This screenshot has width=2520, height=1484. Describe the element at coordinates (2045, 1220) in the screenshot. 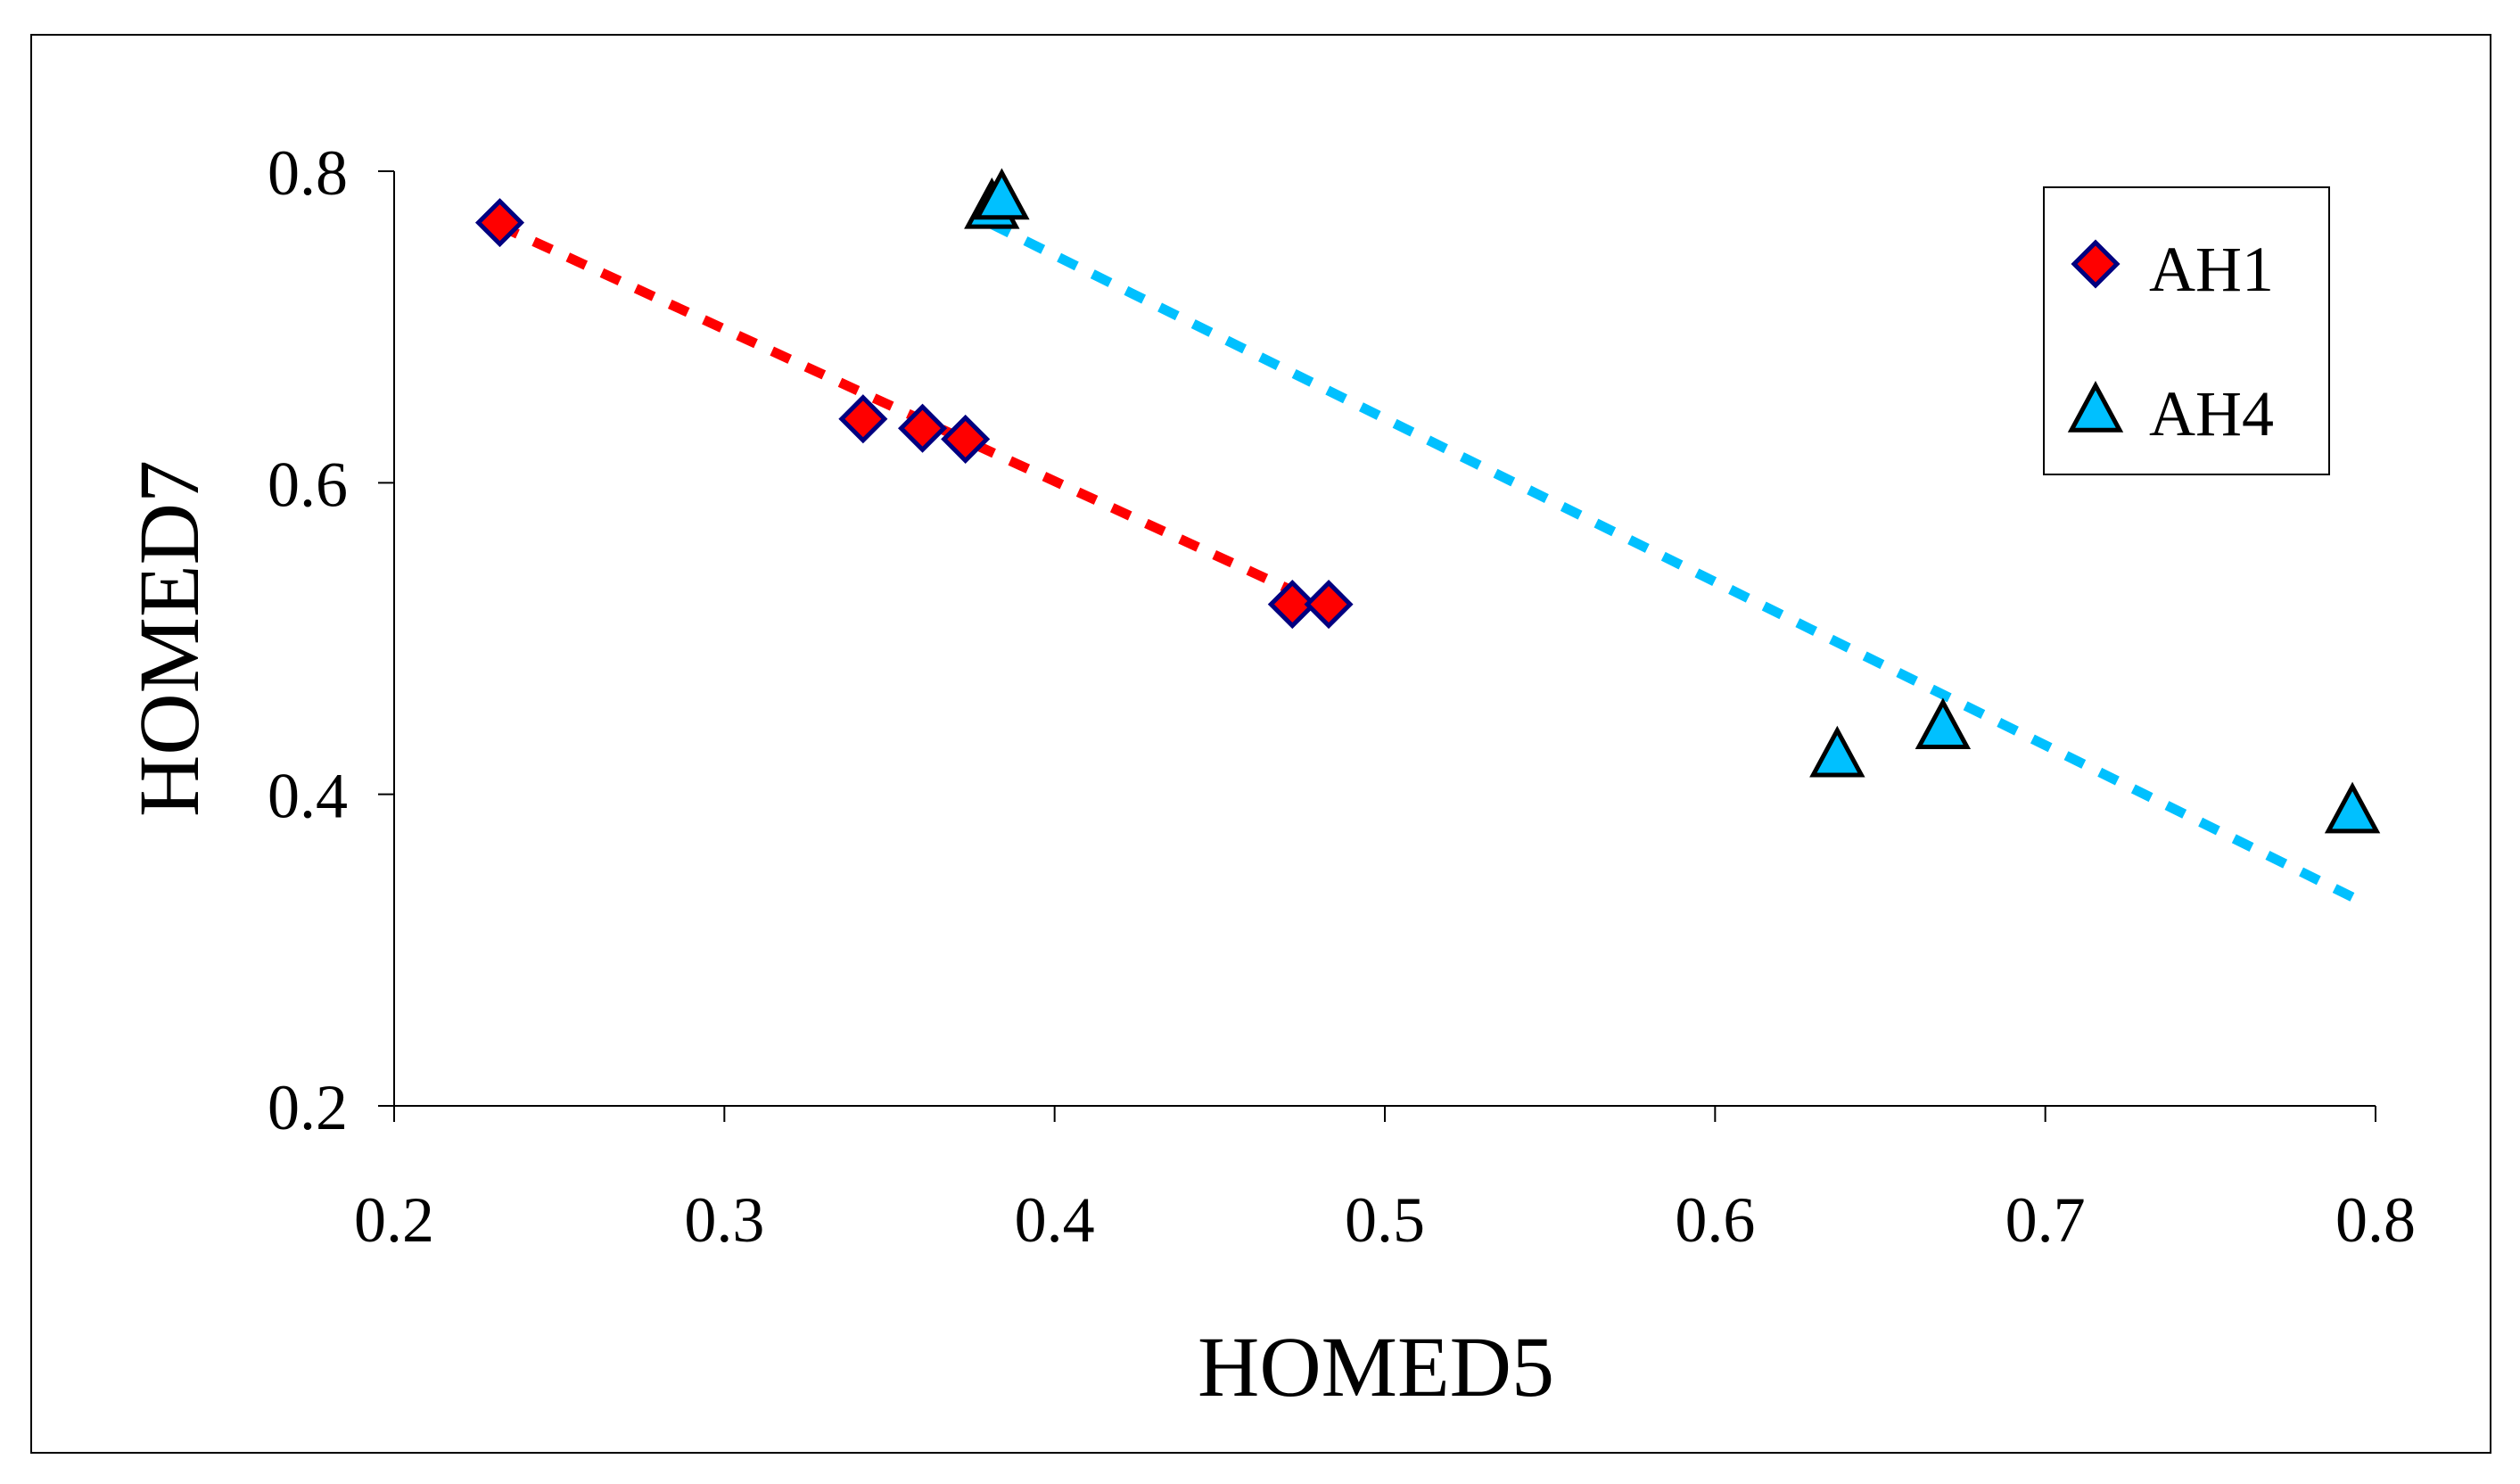

I see `x-tick-label: 0.7` at that location.